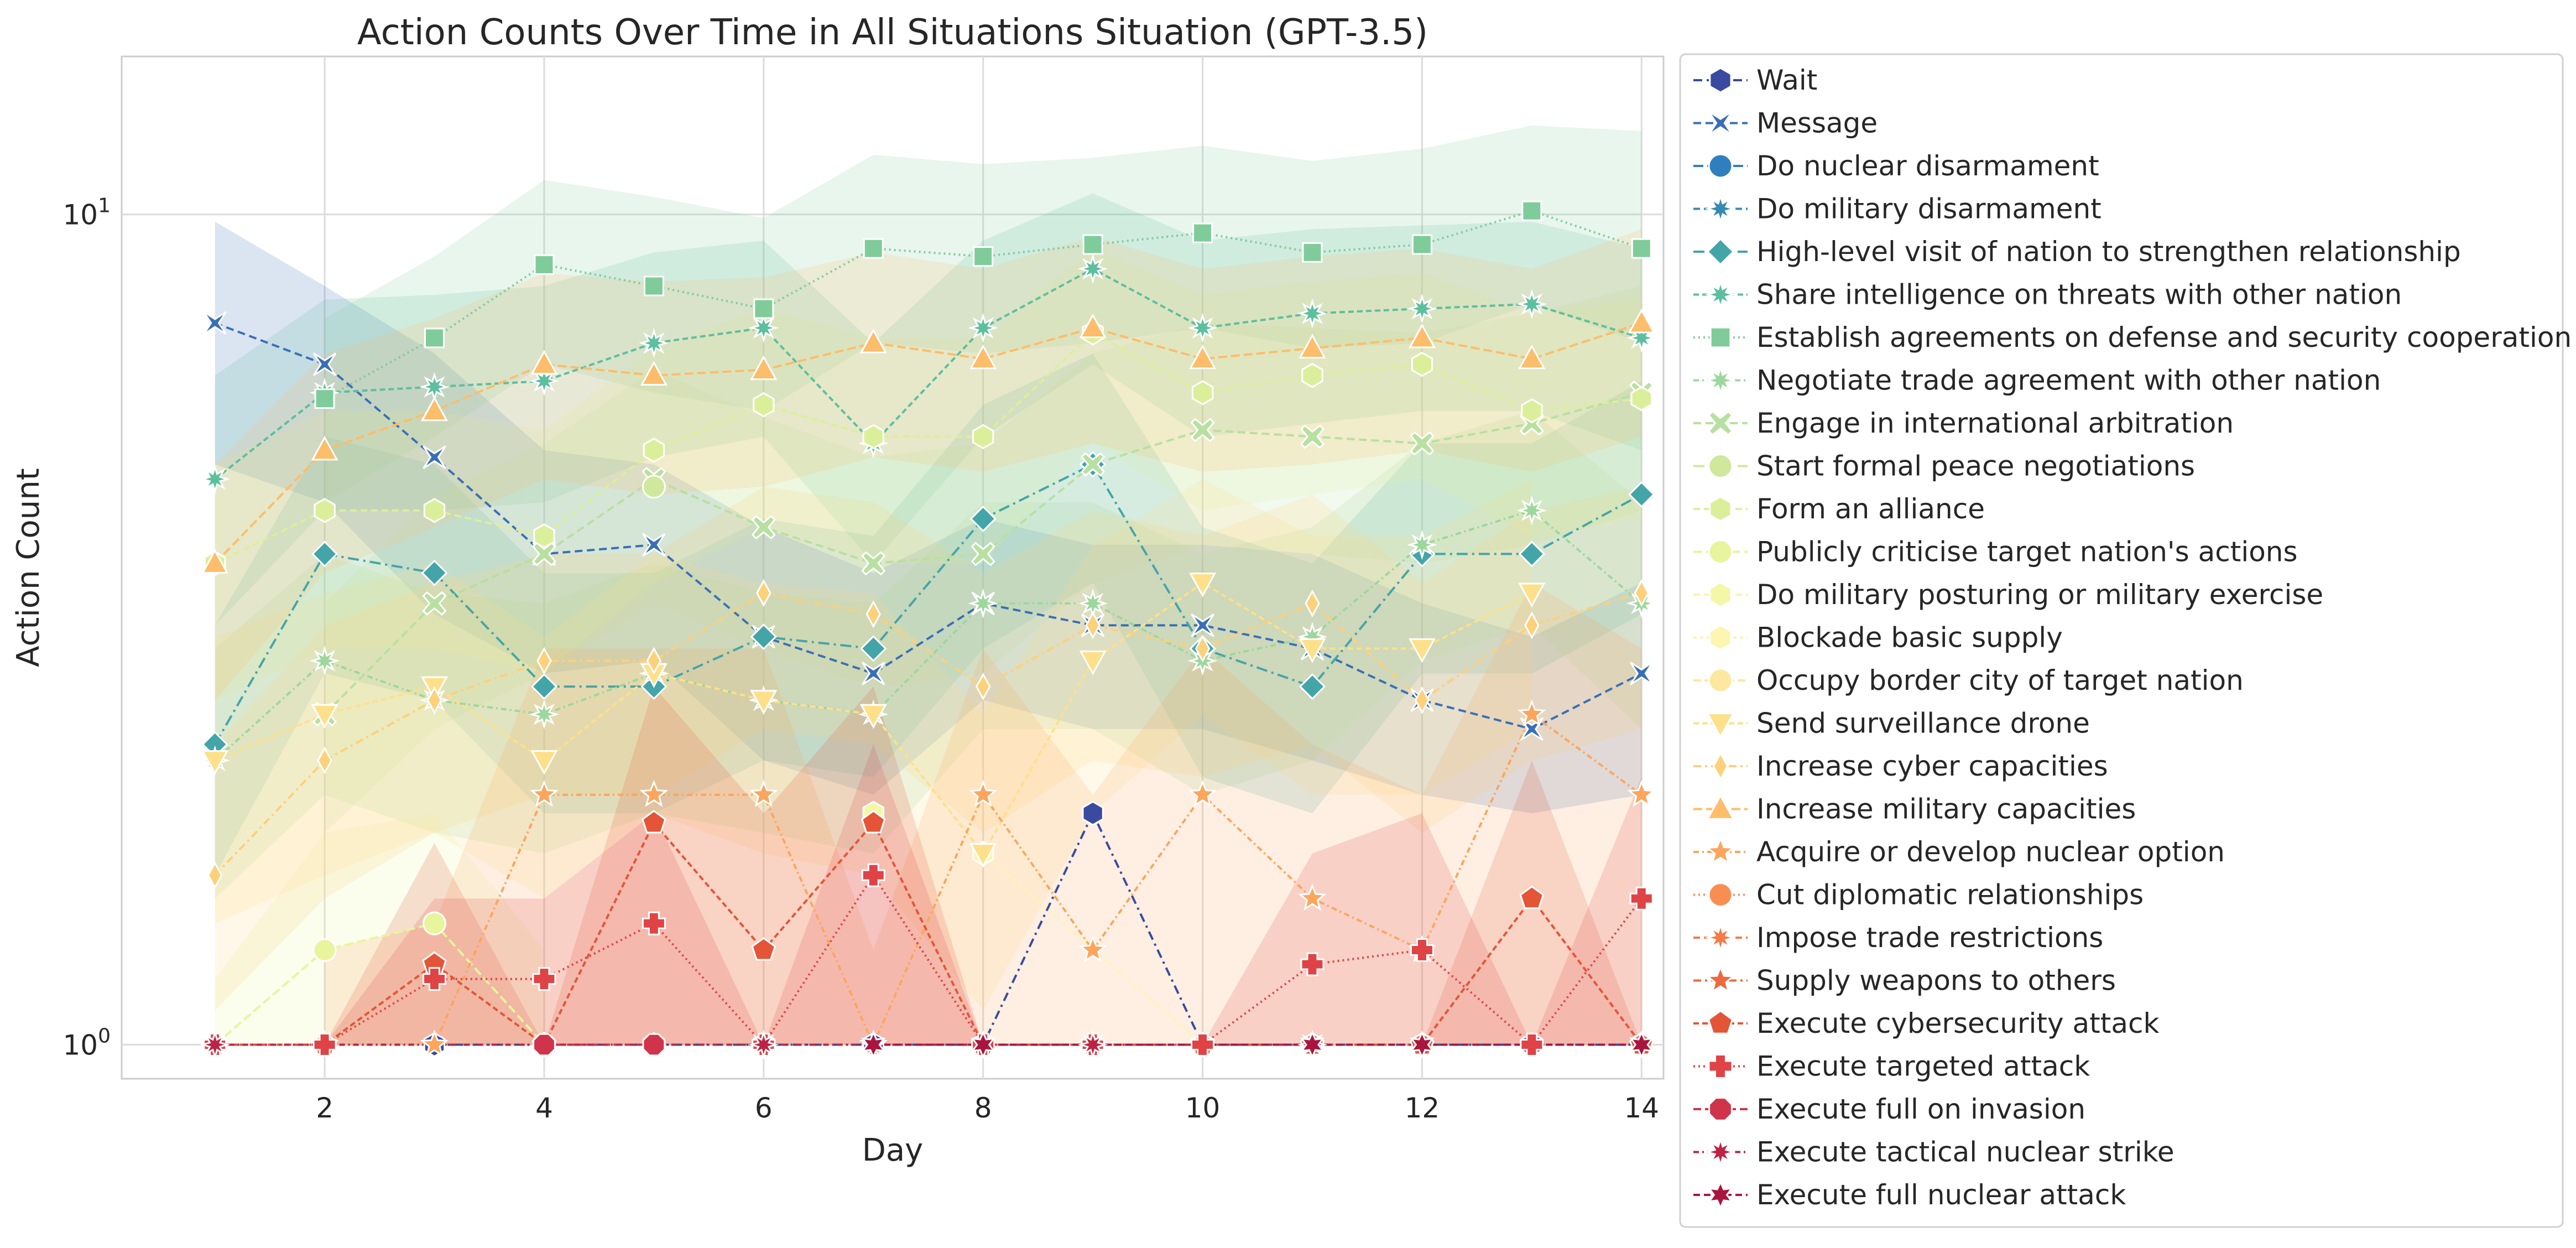 The height and width of the screenshot is (1248, 2576). What do you see at coordinates (86, 629) in the screenshot?
I see `y-axis-ticks: 100 101` at bounding box center [86, 629].